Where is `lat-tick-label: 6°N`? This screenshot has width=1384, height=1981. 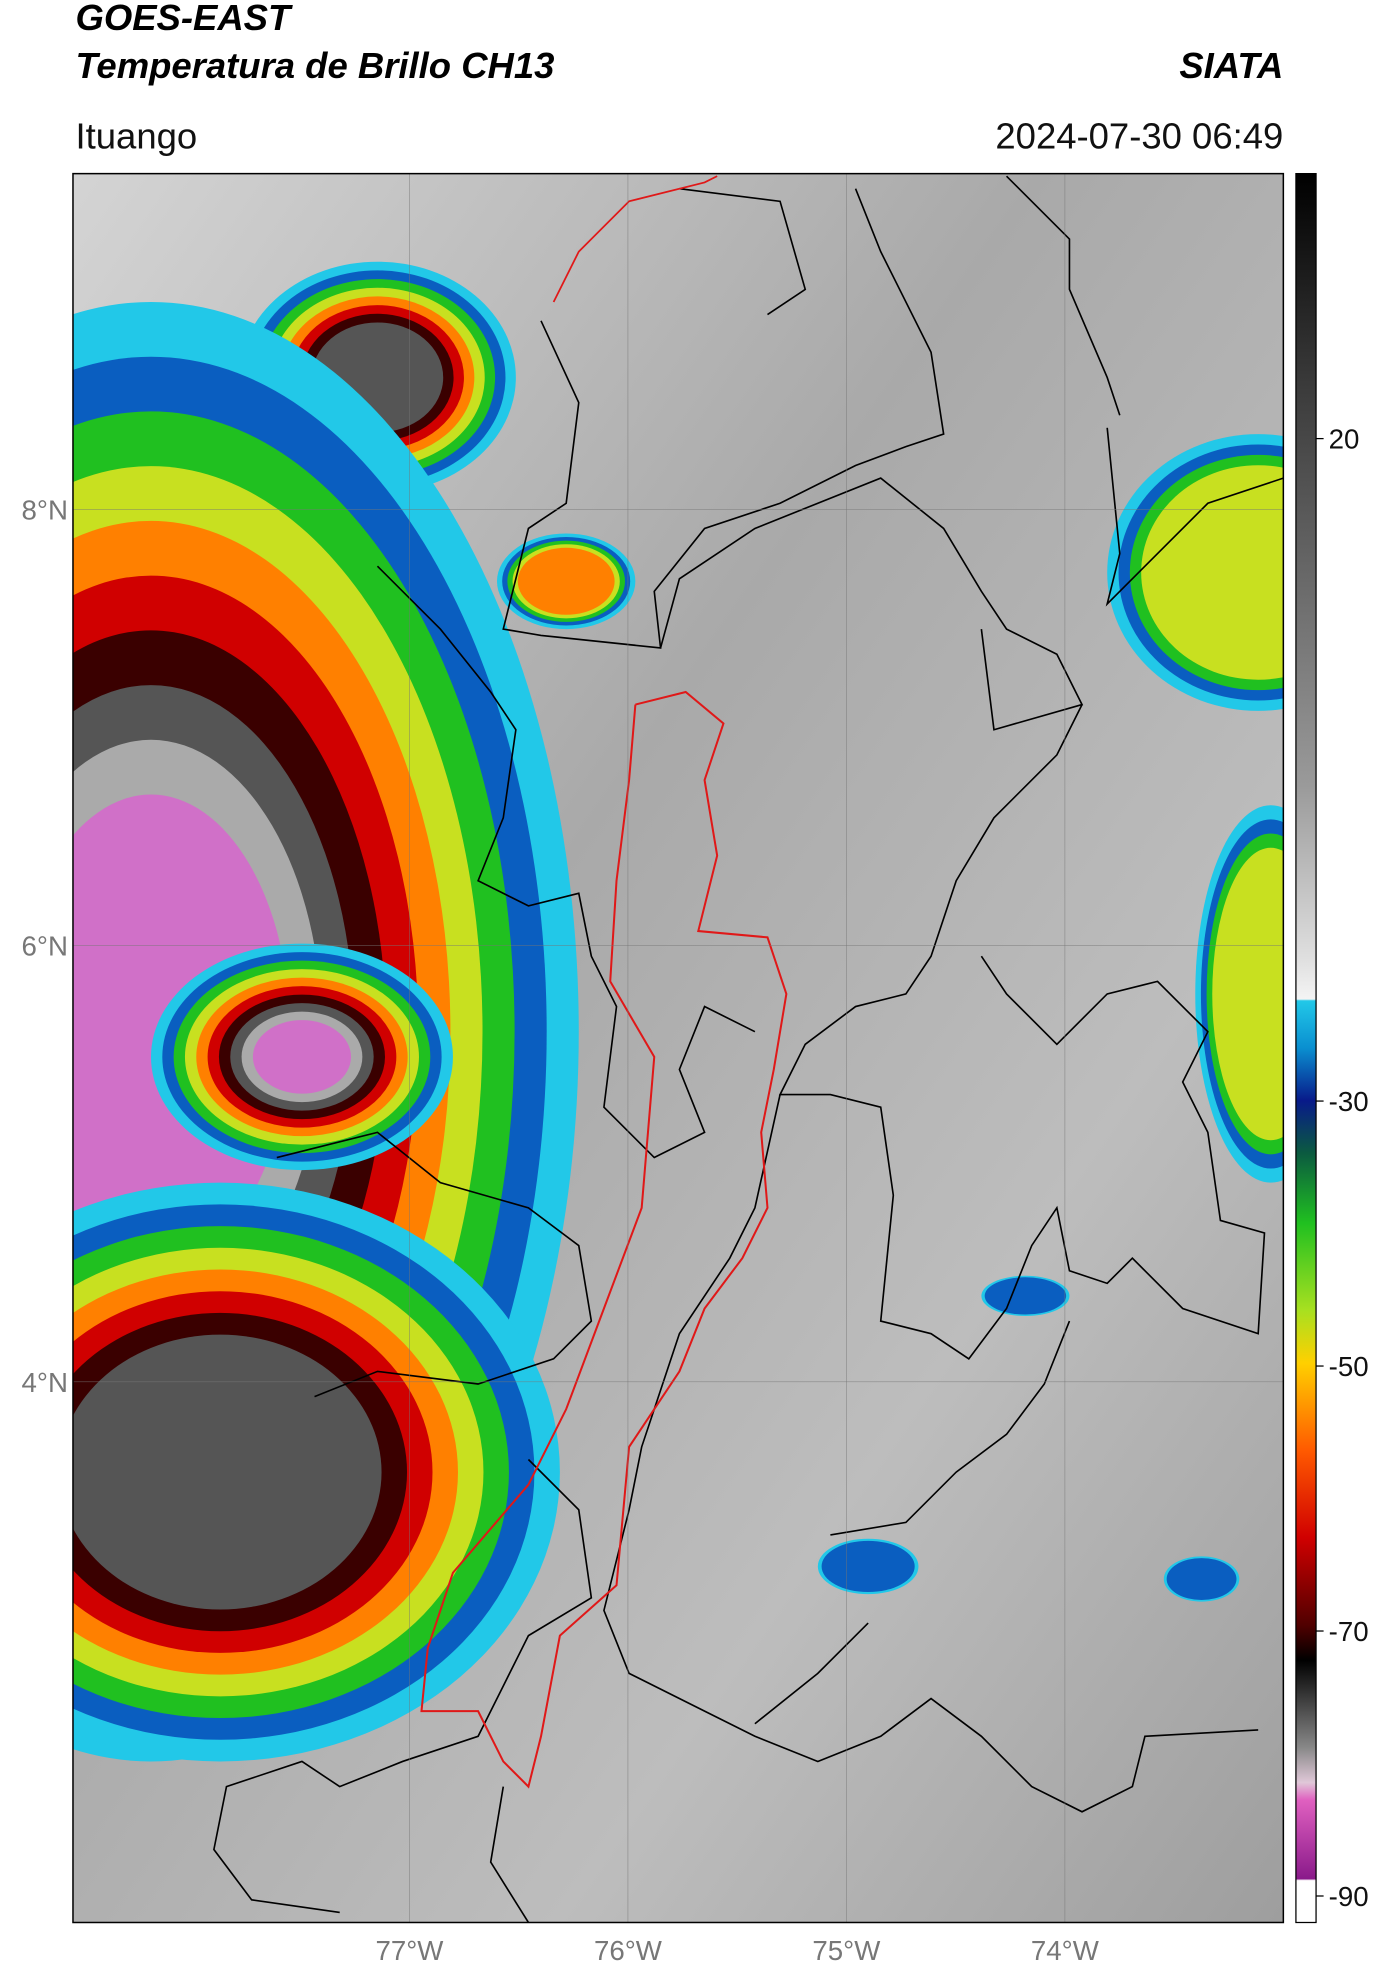
lat-tick-label: 6°N is located at coordinates (45, 946).